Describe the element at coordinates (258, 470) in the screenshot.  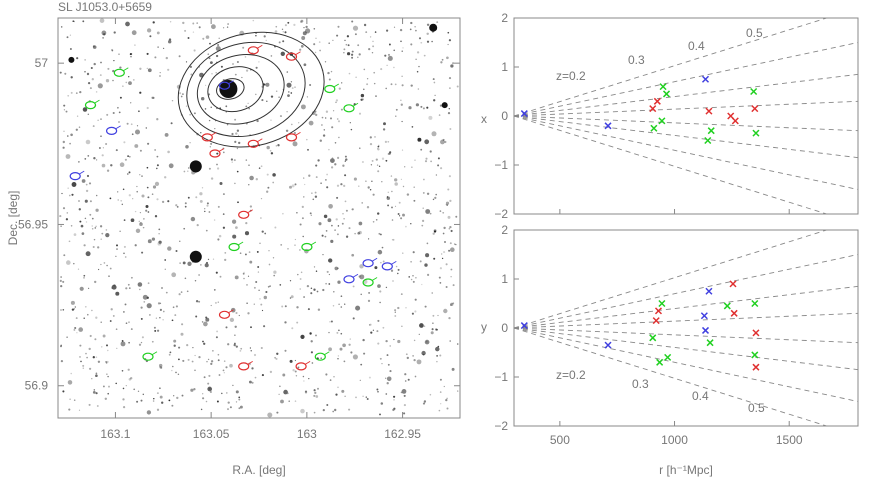
I see `sky-map-xlabel: R.A. [deg]` at that location.